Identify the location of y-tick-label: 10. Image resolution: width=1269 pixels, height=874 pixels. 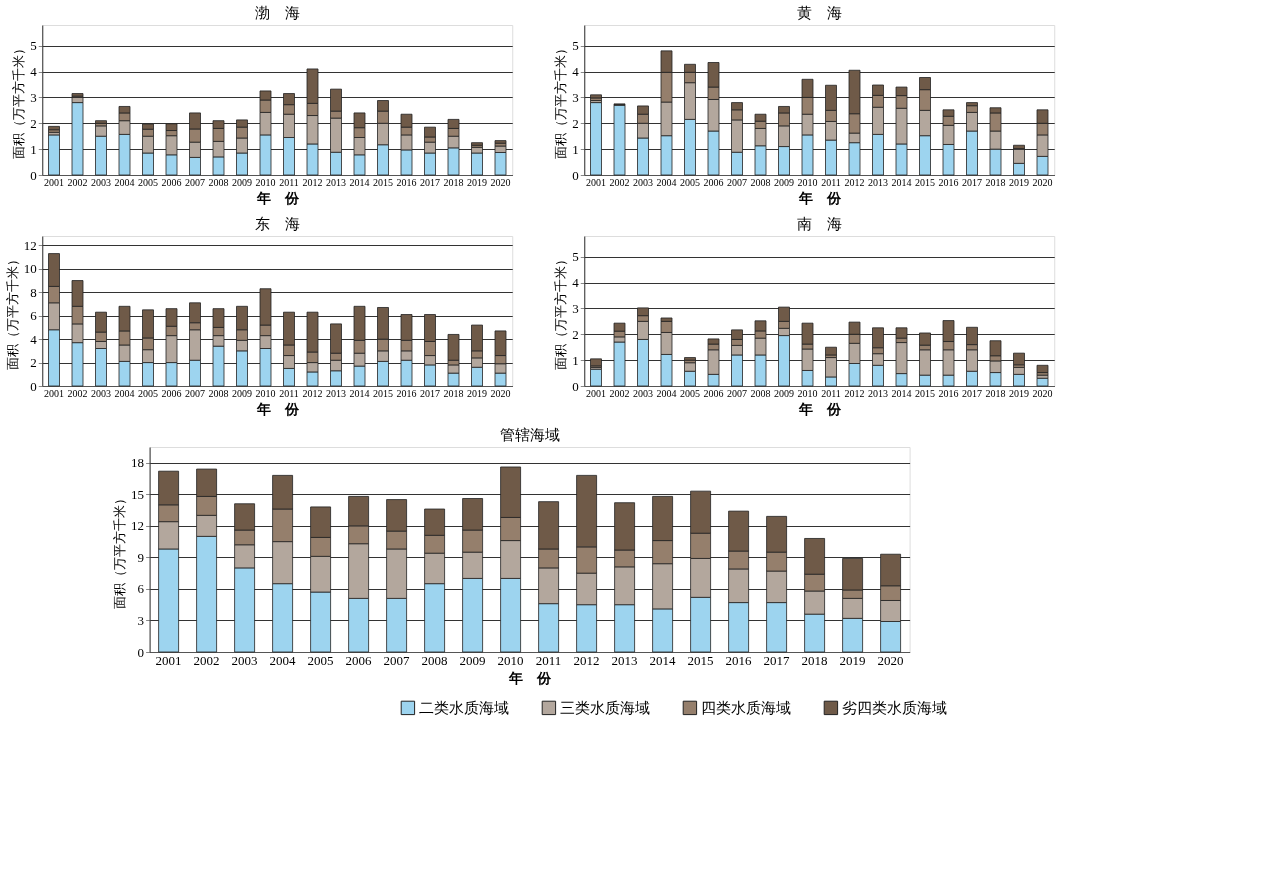
(30, 269).